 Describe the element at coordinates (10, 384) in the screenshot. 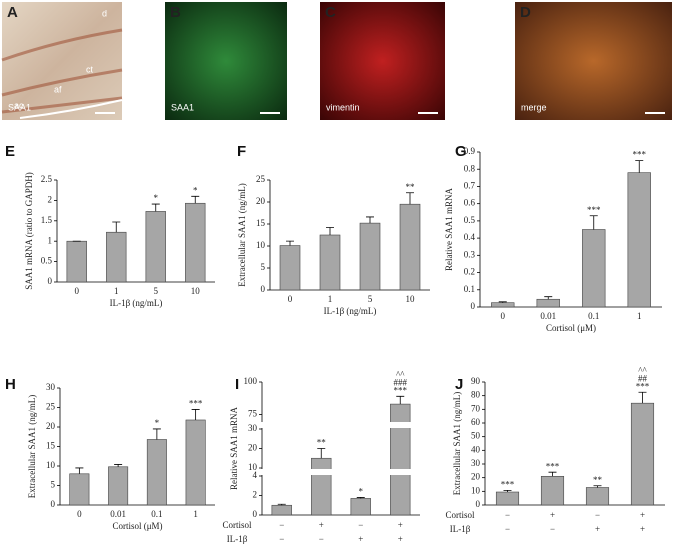

I see `panel-letter: H` at that location.